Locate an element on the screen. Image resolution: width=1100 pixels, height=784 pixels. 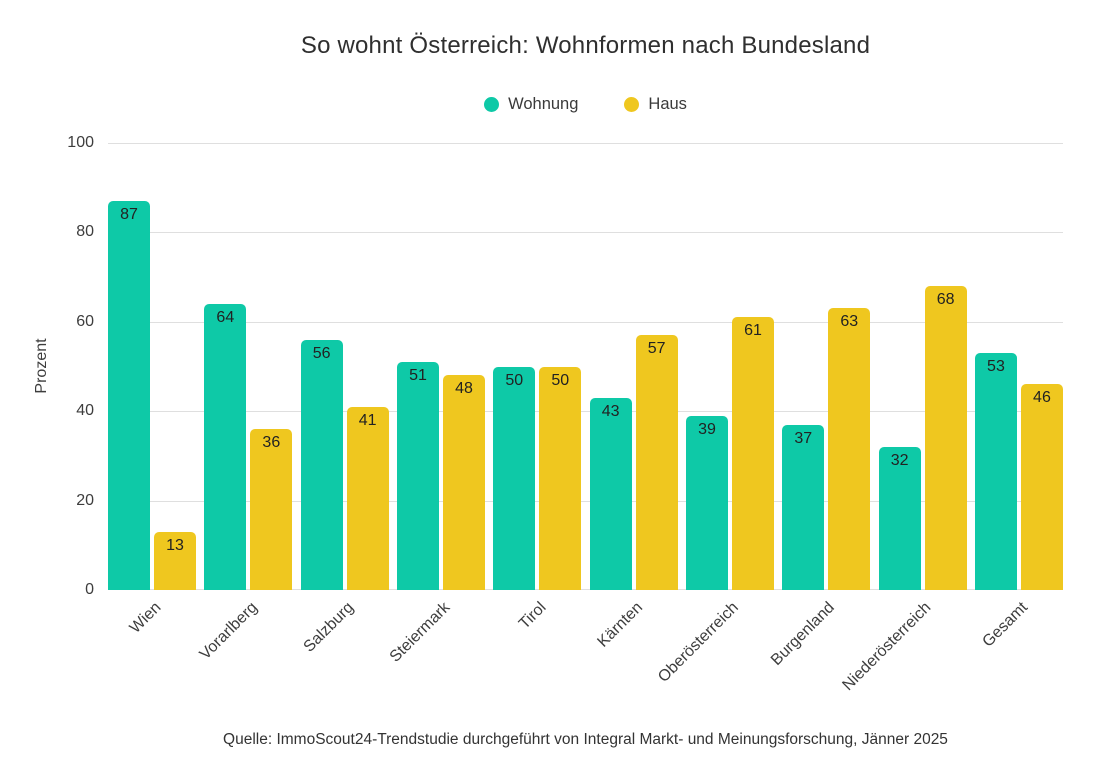
bar-value-label: 13 is located at coordinates (175, 545).